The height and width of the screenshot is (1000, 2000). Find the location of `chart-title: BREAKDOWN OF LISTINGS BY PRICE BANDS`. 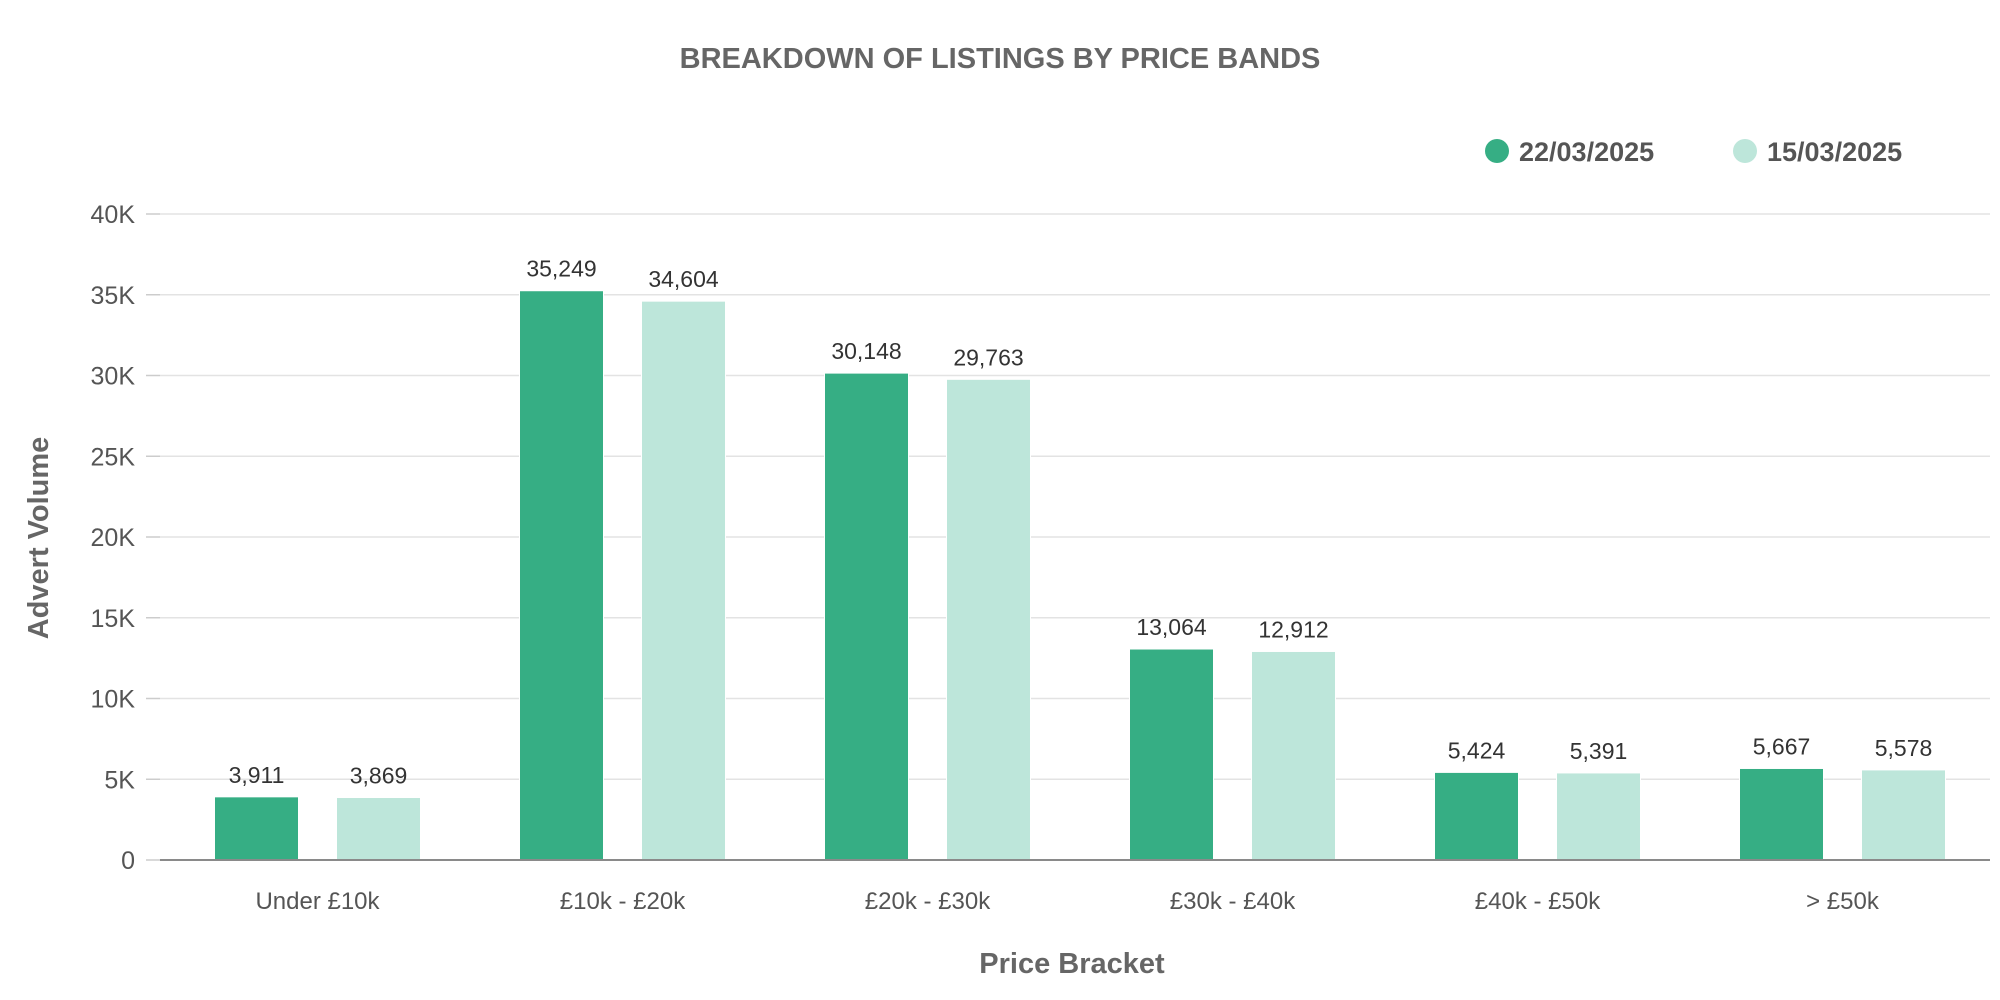

chart-title: BREAKDOWN OF LISTINGS BY PRICE BANDS is located at coordinates (1000, 59).